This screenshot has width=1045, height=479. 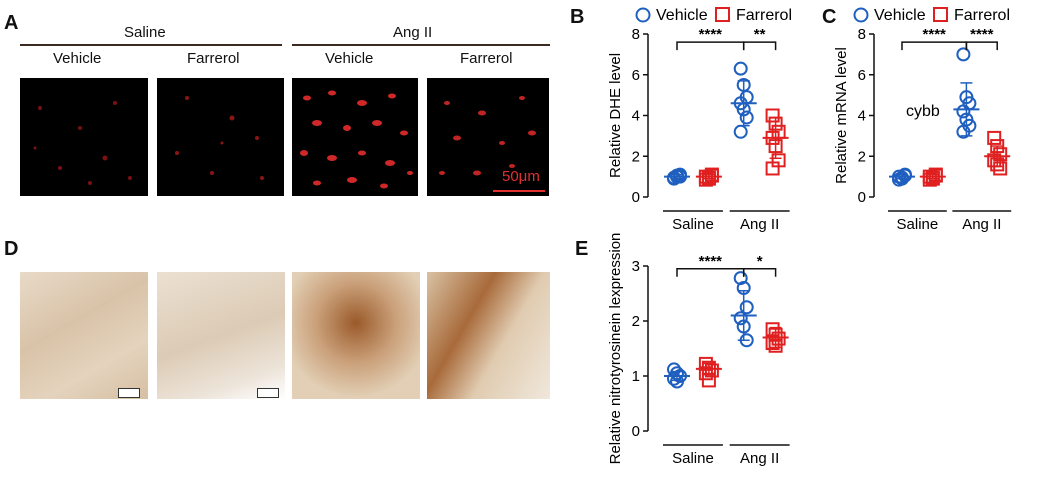 I want to click on panel-letter-c: C, so click(x=829, y=17).